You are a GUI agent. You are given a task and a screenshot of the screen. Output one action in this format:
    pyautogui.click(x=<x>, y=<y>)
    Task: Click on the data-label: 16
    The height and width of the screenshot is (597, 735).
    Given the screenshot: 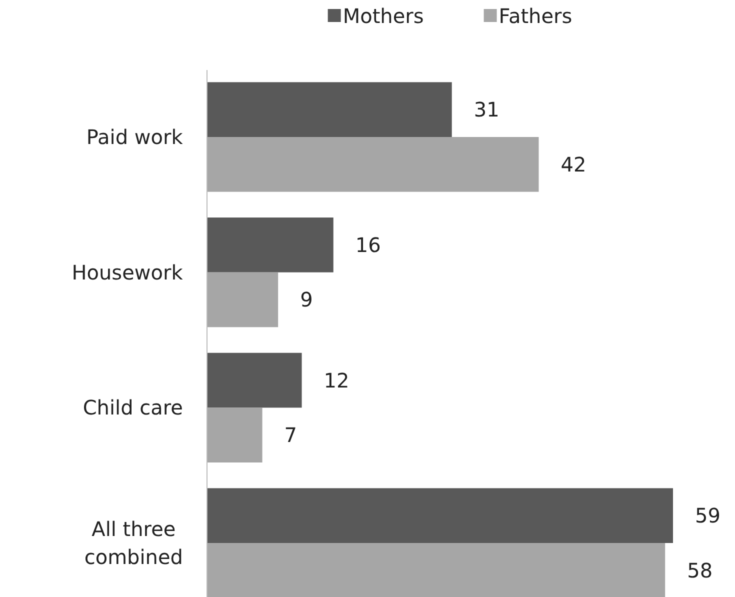 What is the action you would take?
    pyautogui.click(x=368, y=244)
    